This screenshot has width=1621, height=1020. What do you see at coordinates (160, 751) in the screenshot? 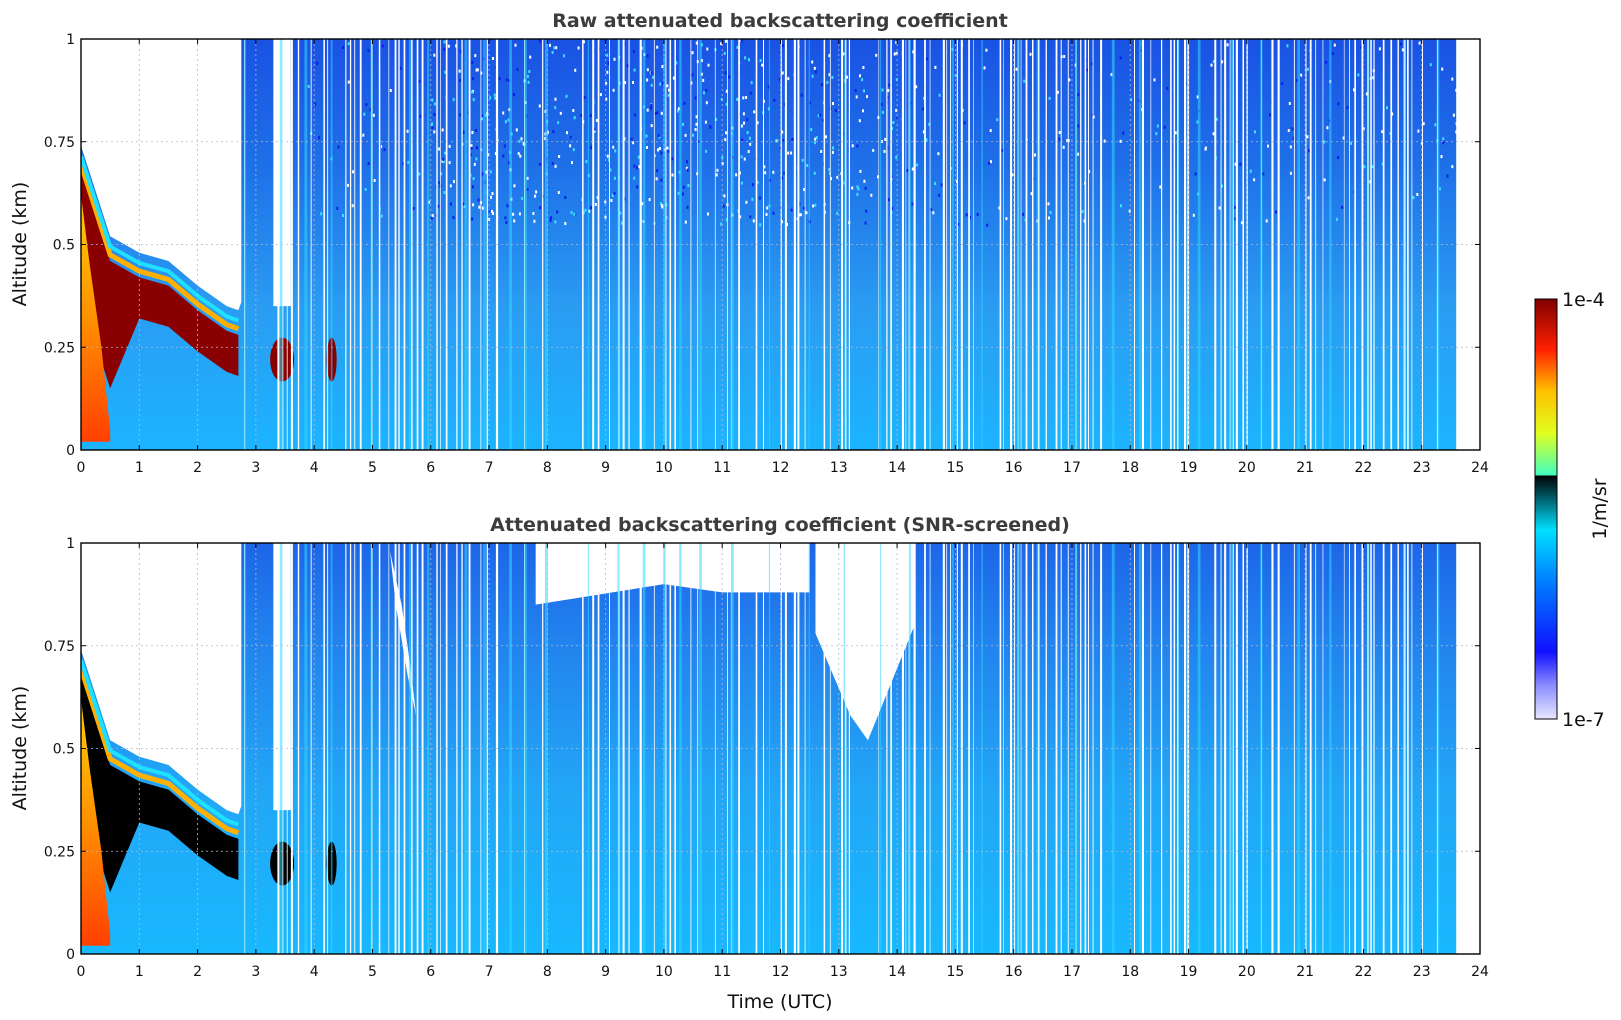
I see `screened-boundary-layer-edge` at bounding box center [160, 751].